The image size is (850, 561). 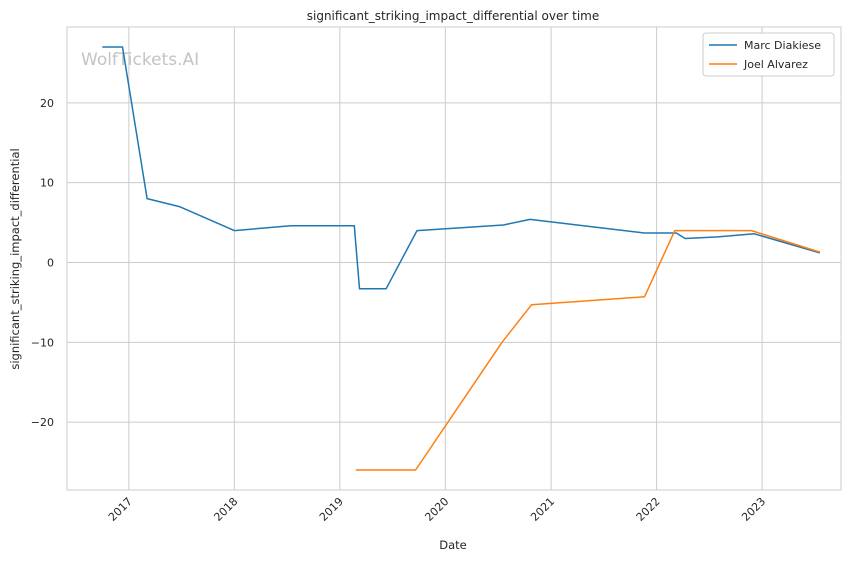 I want to click on x-tick-label: 2022, so click(x=648, y=509).